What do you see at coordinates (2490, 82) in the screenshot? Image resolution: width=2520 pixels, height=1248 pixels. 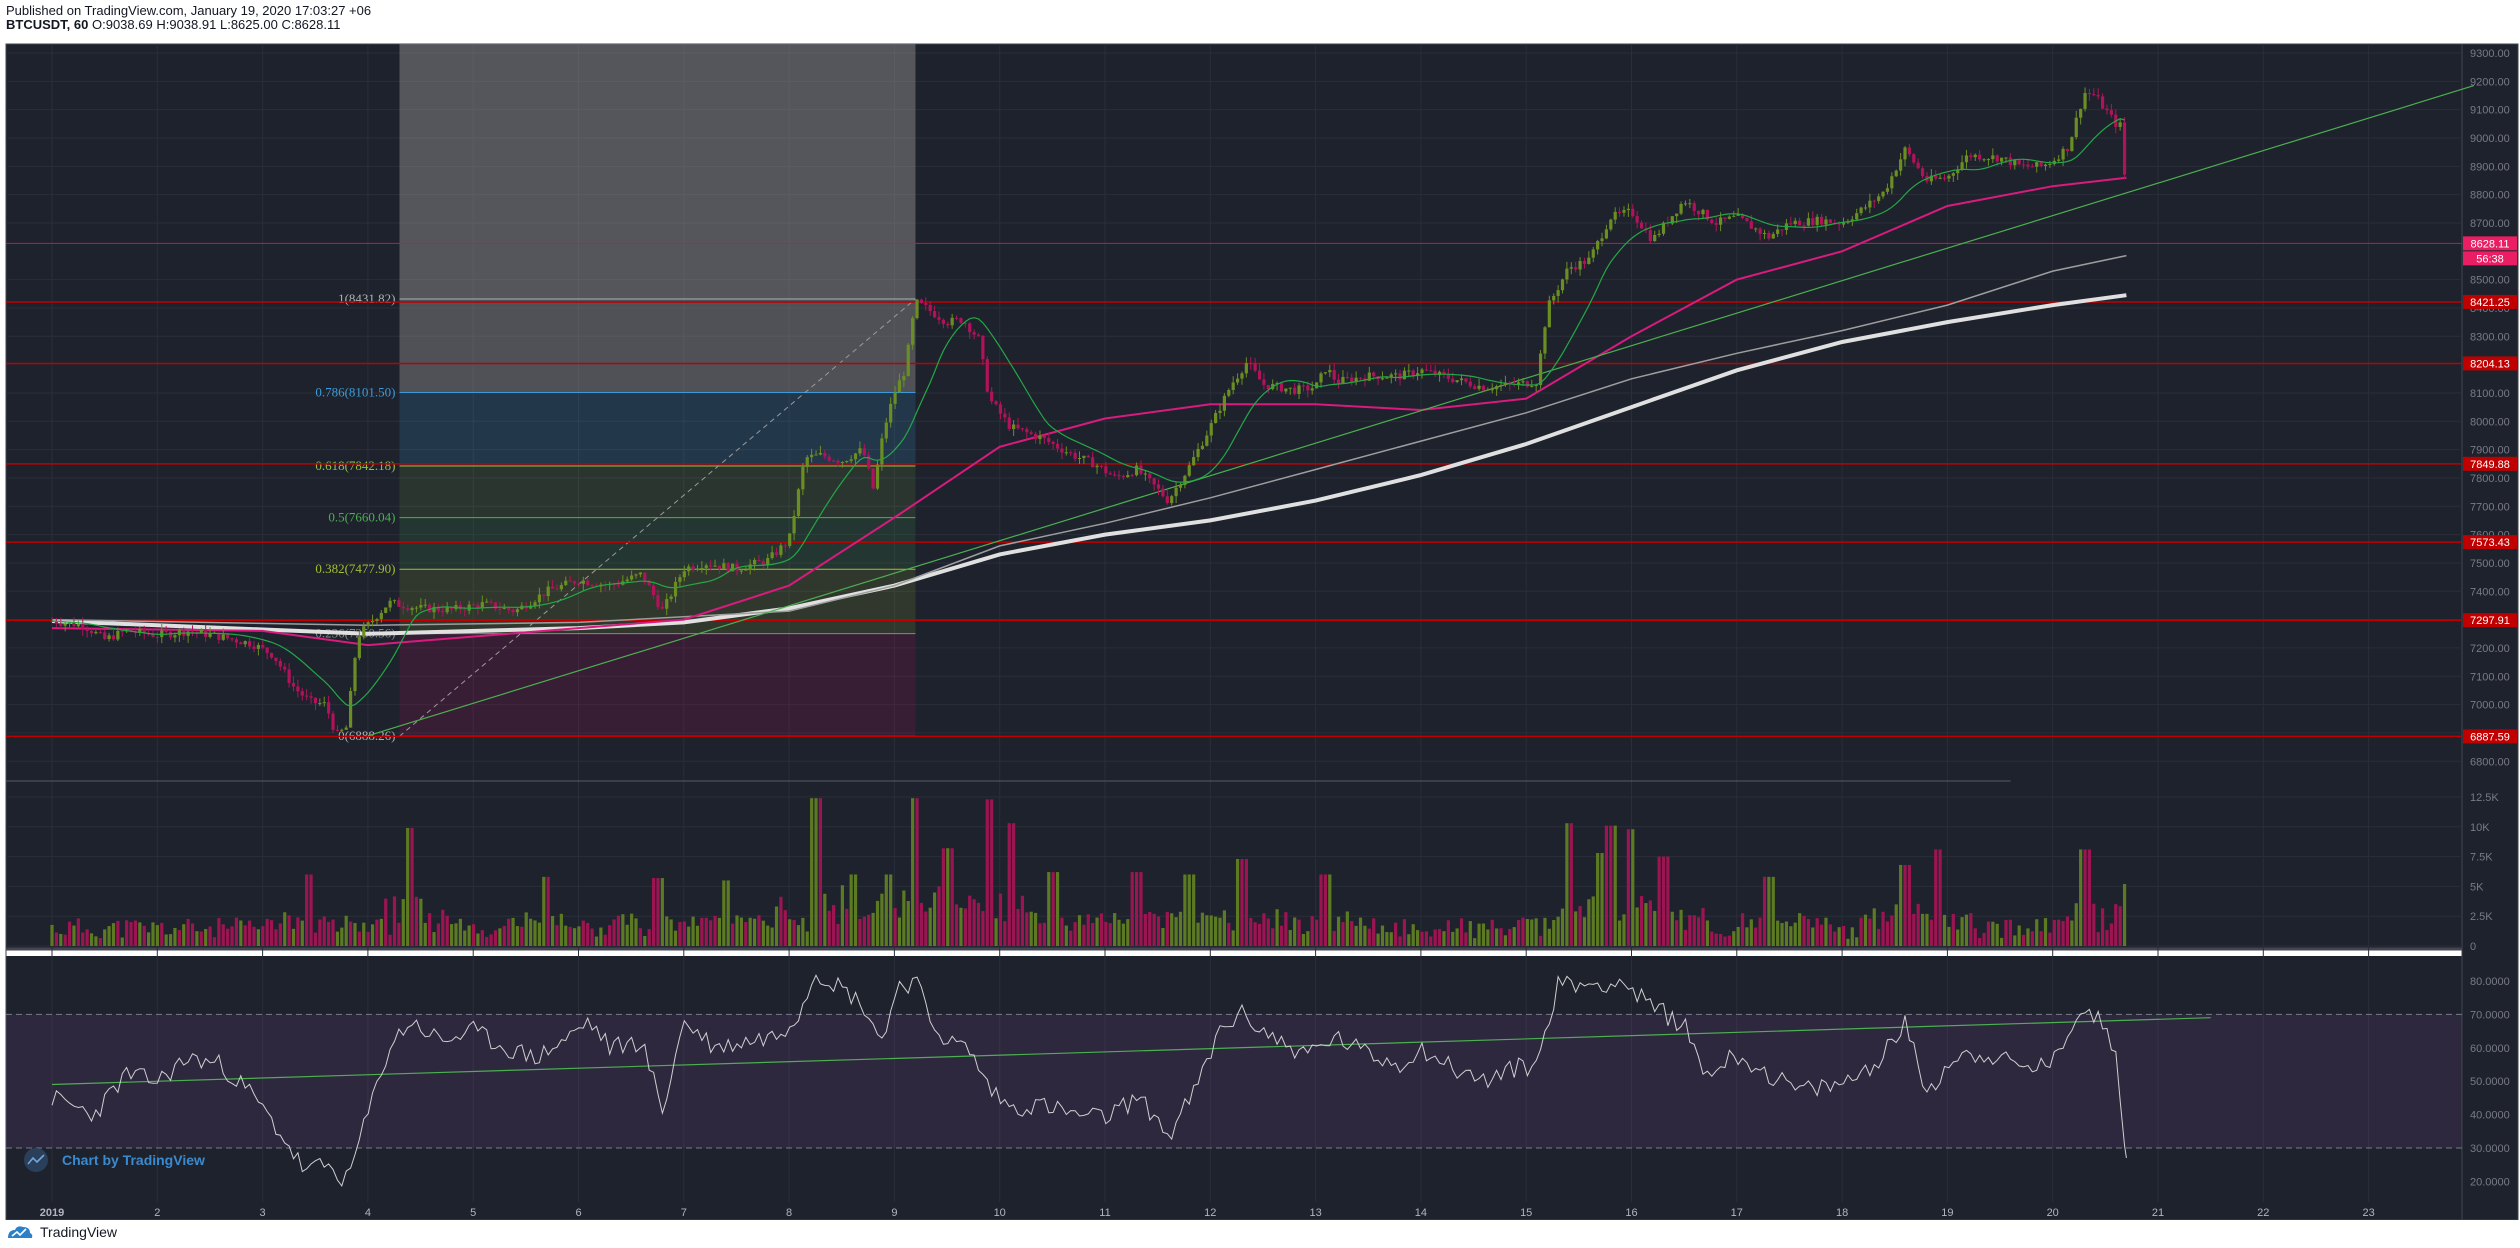 I see `price-axis-tick: 9200.00` at bounding box center [2490, 82].